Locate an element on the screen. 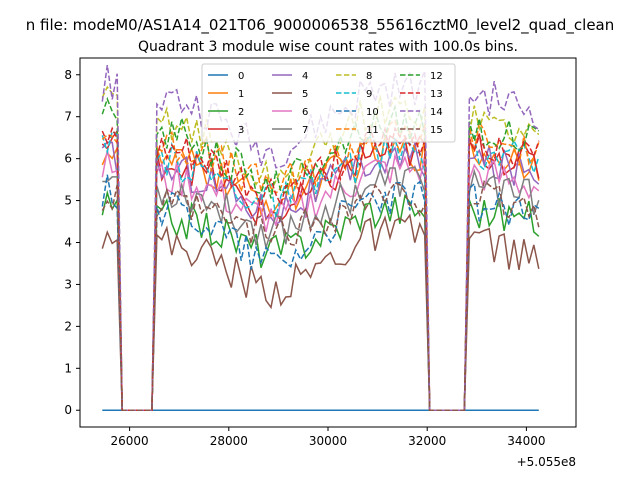 The height and width of the screenshot is (480, 640). legend-label: 7 is located at coordinates (305, 130).